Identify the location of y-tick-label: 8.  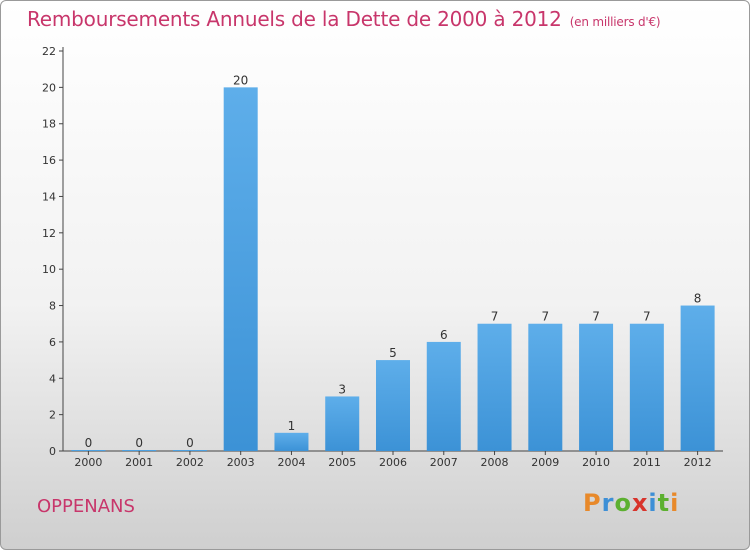
(52, 306).